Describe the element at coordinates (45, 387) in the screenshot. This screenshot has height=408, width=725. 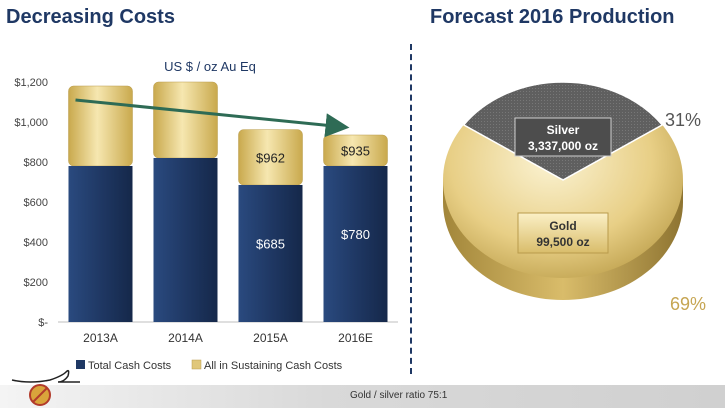
I see `company-logo` at that location.